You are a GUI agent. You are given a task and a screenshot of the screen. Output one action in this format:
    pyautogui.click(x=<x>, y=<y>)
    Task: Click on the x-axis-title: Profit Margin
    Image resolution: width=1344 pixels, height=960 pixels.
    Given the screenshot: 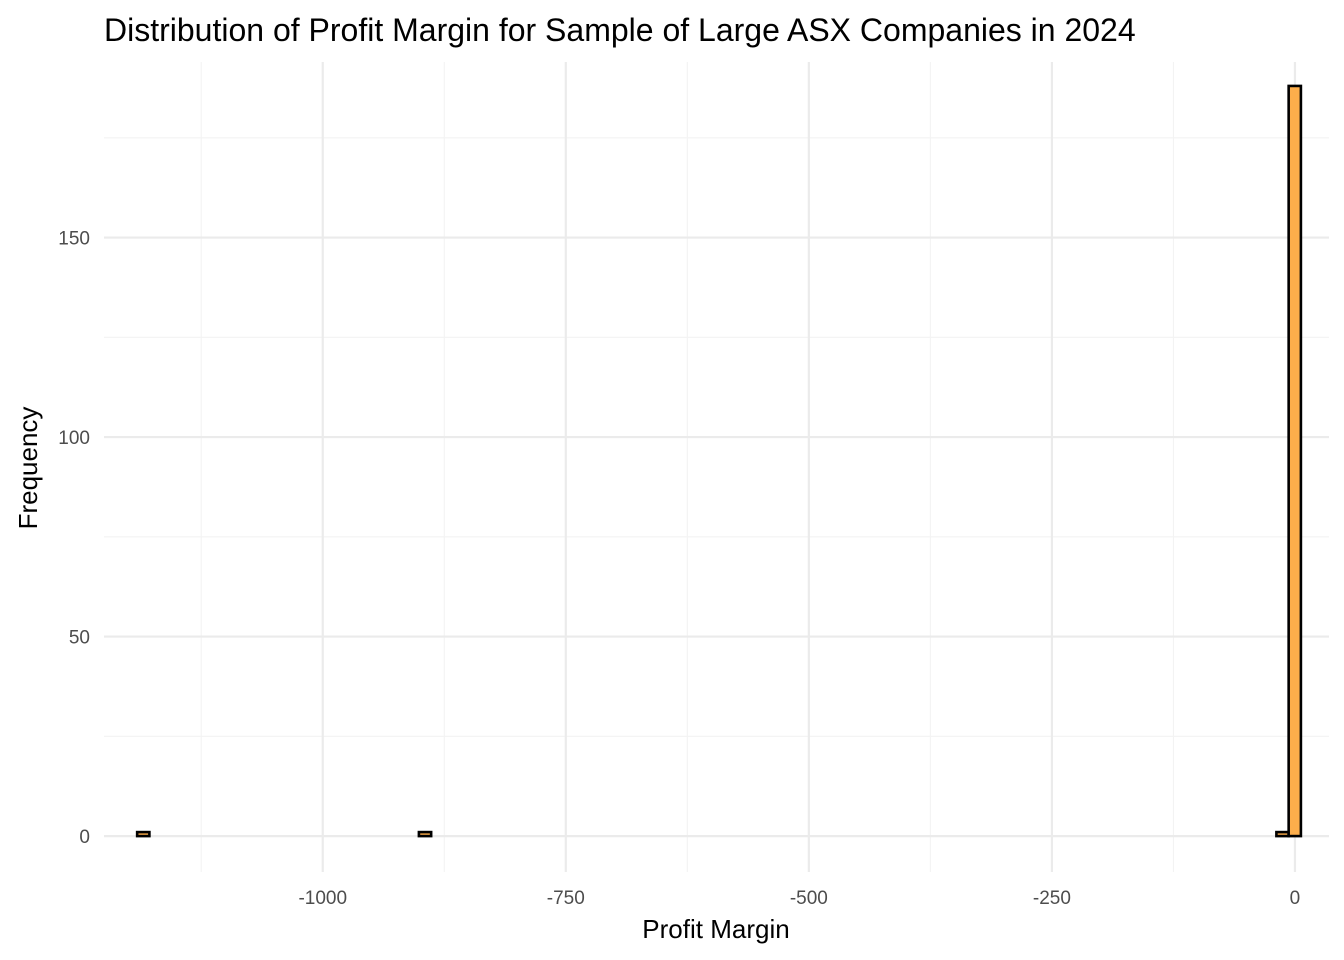 What is the action you would take?
    pyautogui.click(x=715, y=929)
    